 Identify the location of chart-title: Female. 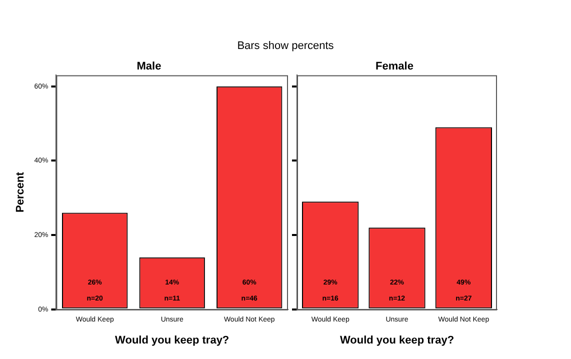
(395, 66).